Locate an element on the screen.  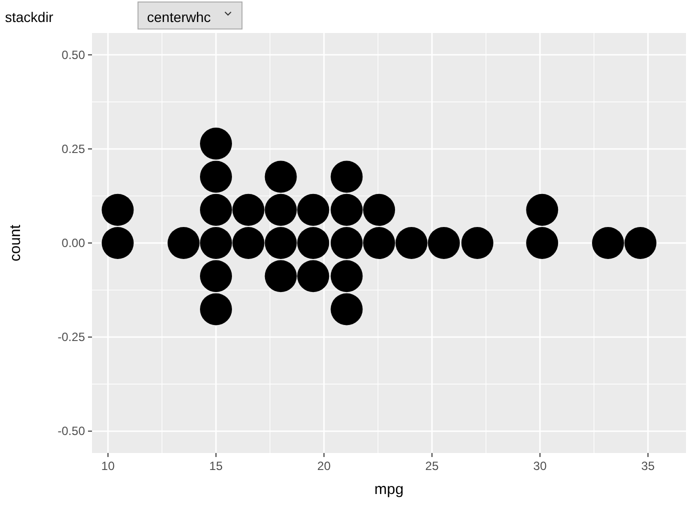
x-tick-label: 15 is located at coordinates (216, 466).